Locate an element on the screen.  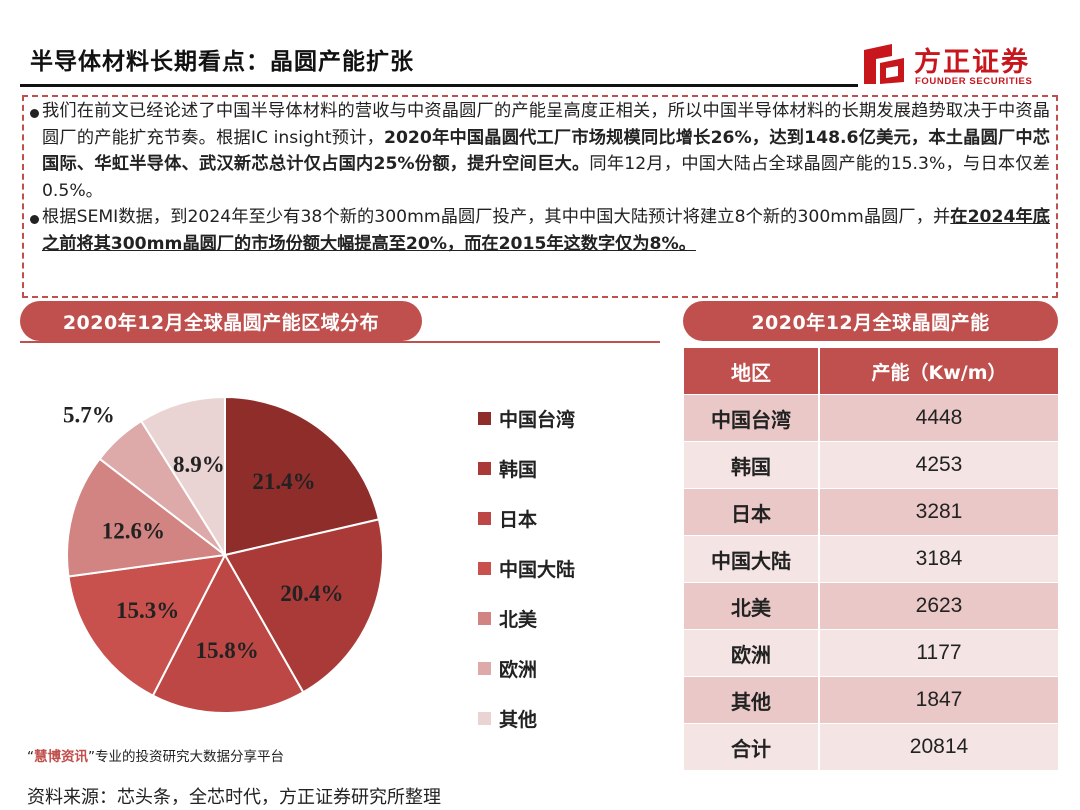
table-row: 日本 3281 is located at coordinates (871, 512).